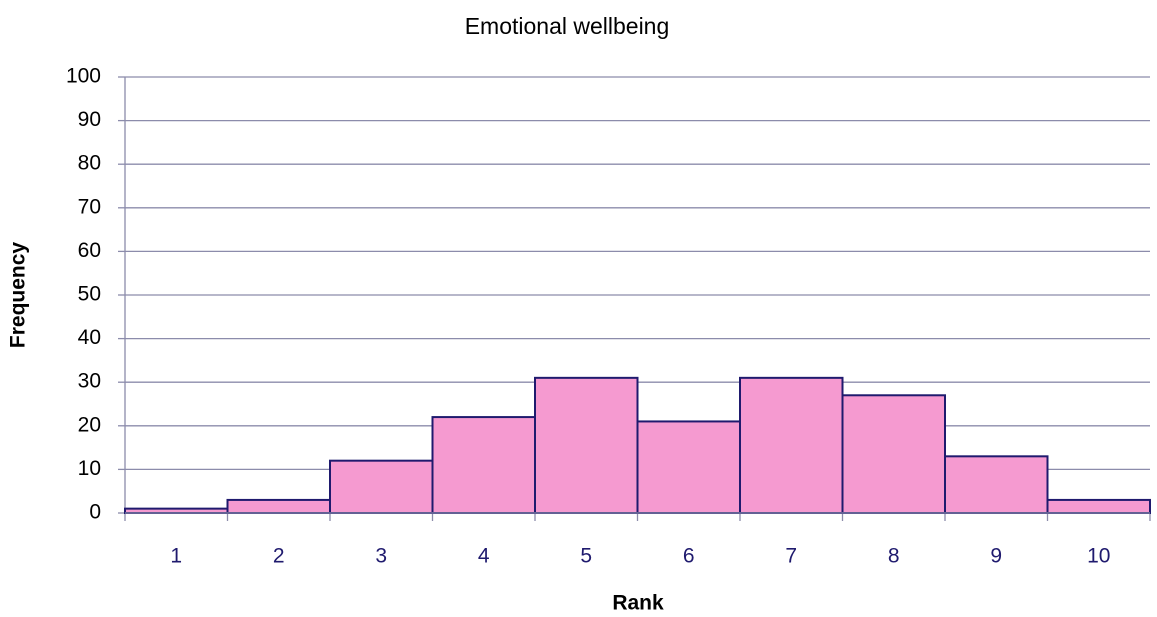  What do you see at coordinates (89, 206) in the screenshot?
I see `y-tick-label: 70` at bounding box center [89, 206].